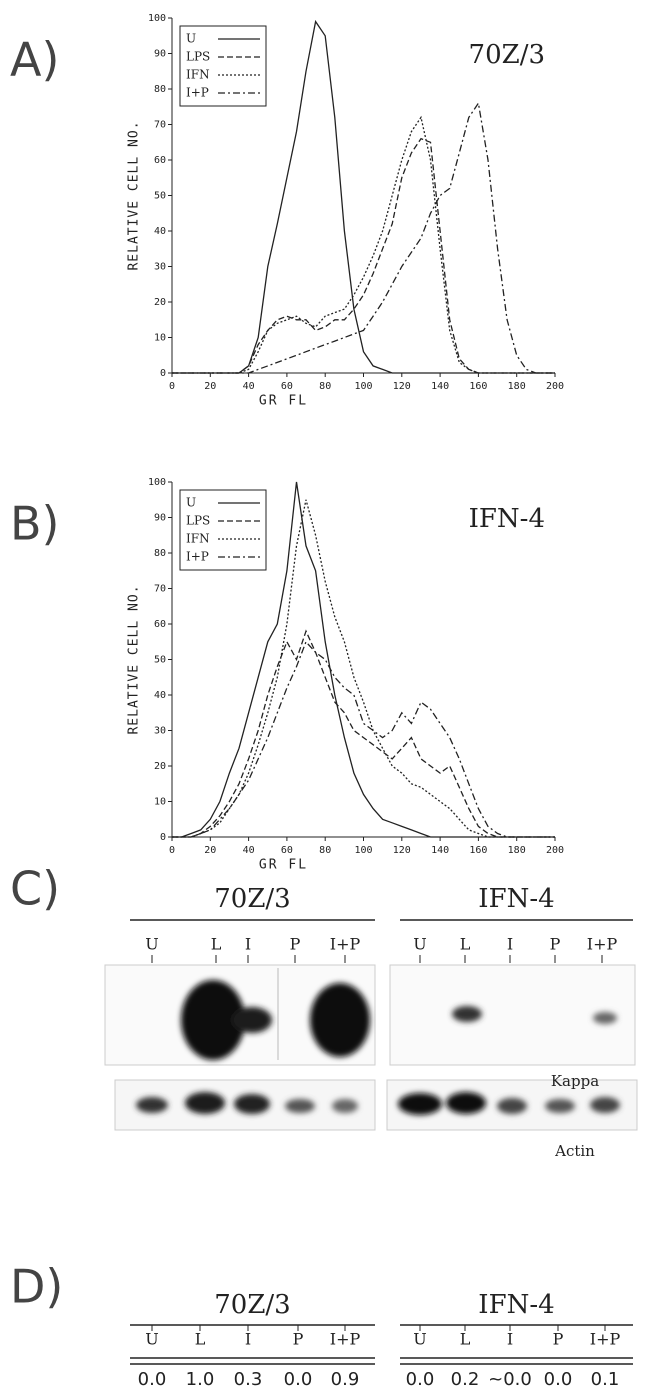  I want to click on y-tick-label: 90, so click(160, 54).